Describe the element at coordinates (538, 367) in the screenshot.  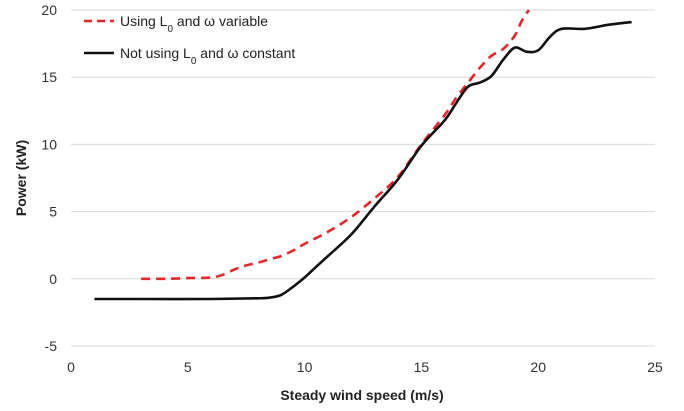
I see `x-tick-label: 20` at that location.